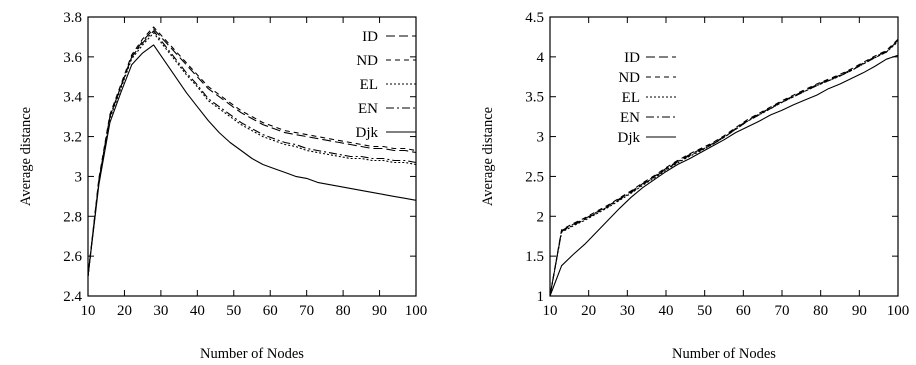  What do you see at coordinates (72, 257) in the screenshot?
I see `y-tick-label: 2.6` at bounding box center [72, 257].